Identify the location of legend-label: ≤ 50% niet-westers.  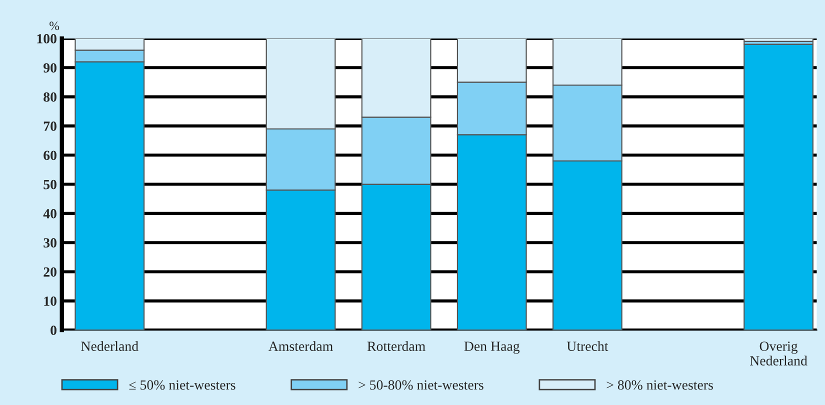
(182, 385).